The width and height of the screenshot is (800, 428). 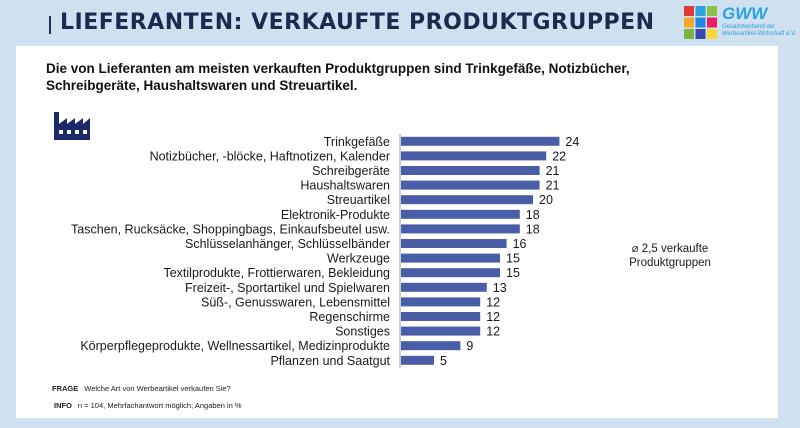 I want to click on value-label: 13, so click(x=500, y=288).